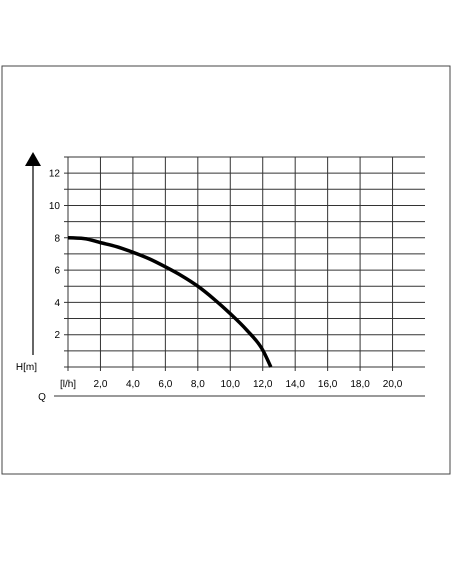 The width and height of the screenshot is (452, 584). I want to click on x-axis-title: Q, so click(42, 397).